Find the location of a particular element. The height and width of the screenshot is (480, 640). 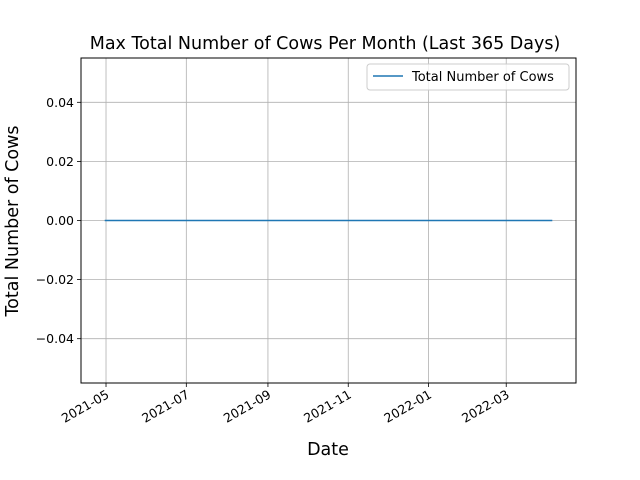

legend-box is located at coordinates (468, 77).